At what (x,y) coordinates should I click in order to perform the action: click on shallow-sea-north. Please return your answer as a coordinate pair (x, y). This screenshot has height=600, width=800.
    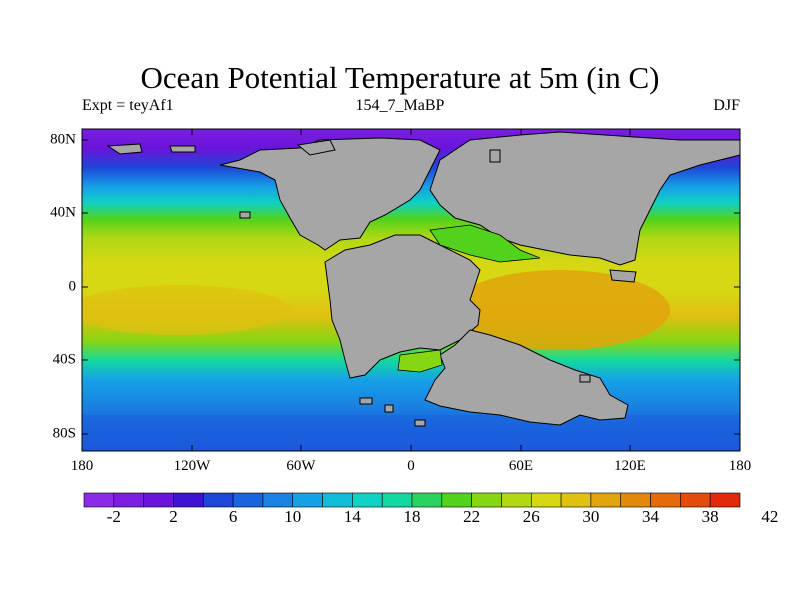
    Looking at the image, I should click on (485, 243).